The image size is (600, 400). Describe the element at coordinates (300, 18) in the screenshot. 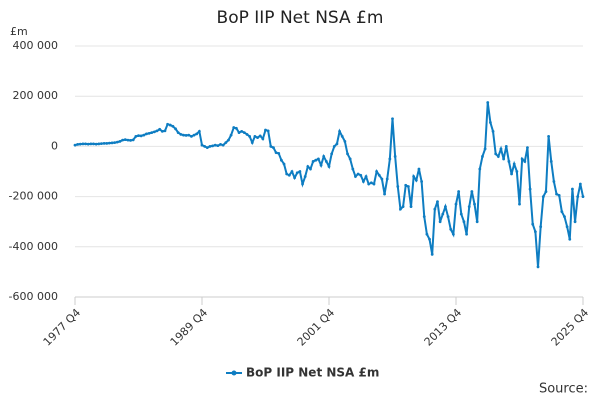

I see `chart-title: BoP IIP Net NSA £m` at that location.